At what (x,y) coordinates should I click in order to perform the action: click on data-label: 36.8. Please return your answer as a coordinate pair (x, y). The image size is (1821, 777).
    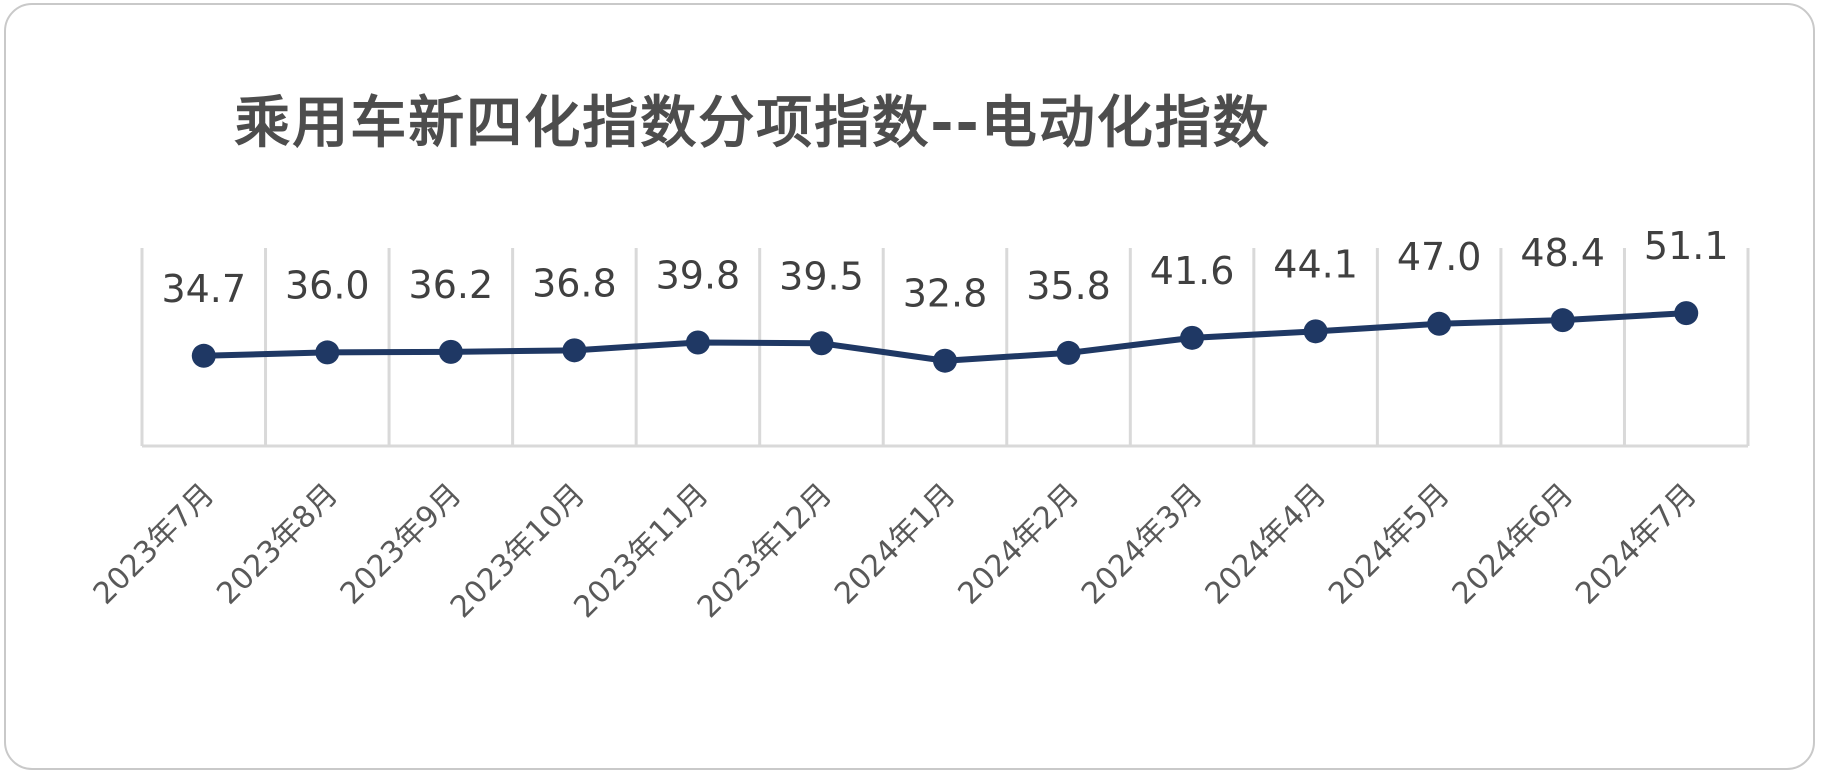
    Looking at the image, I should click on (574, 283).